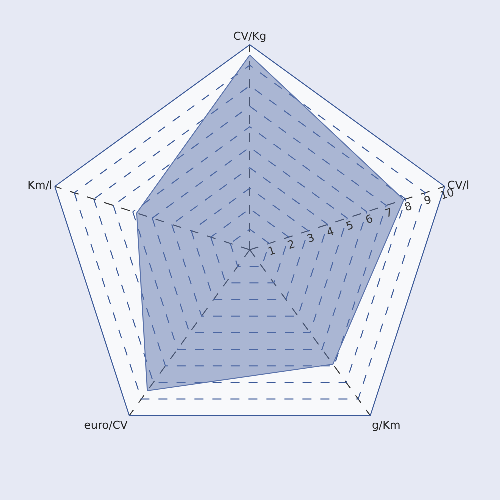 Image resolution: width=500 pixels, height=500 pixels. Describe the element at coordinates (408, 207) in the screenshot. I see `y-tick-label: 8` at that location.